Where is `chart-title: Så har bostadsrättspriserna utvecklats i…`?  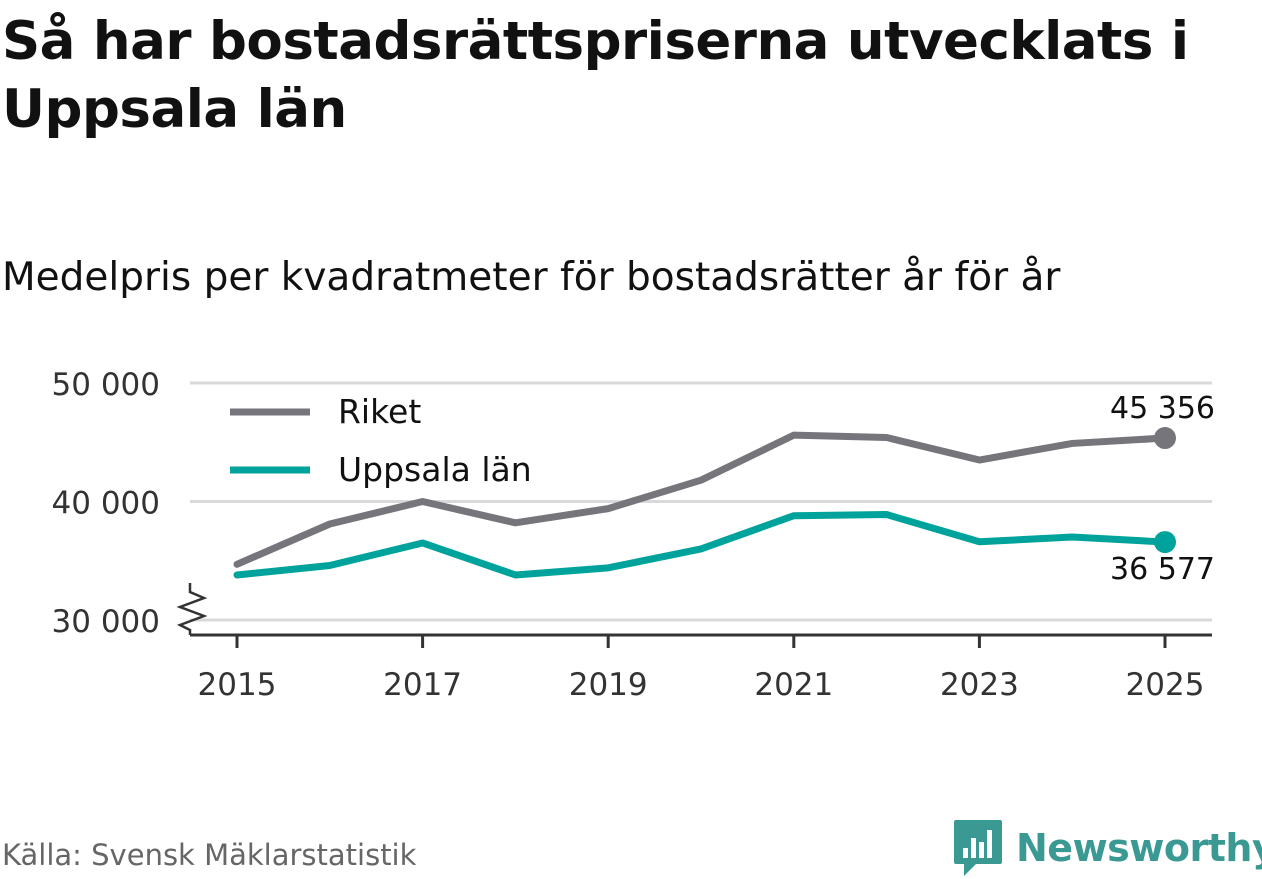 chart-title: Så har bostadsrättspriserna utvecklats i… is located at coordinates (595, 75).